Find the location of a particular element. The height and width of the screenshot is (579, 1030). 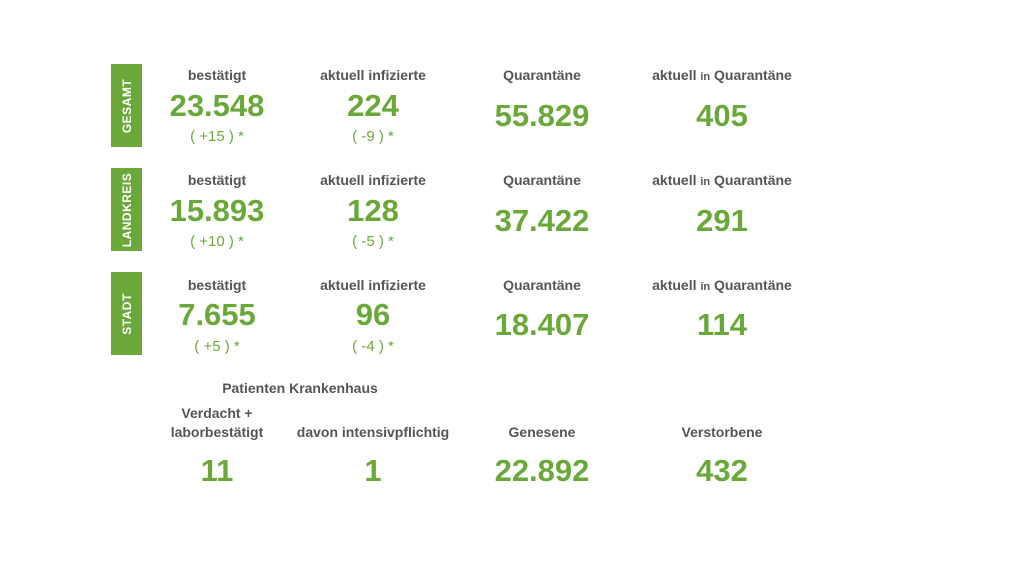

hospital-title: Patienten Krankenhaus is located at coordinates (300, 388).